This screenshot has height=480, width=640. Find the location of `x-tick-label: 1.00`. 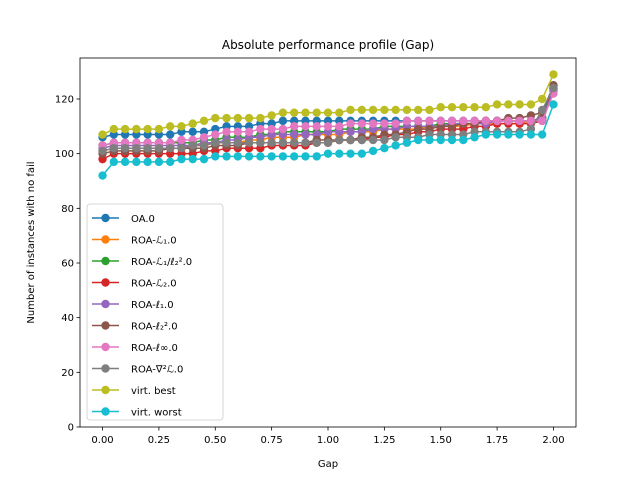

x-tick-label: 1.00 is located at coordinates (328, 440).